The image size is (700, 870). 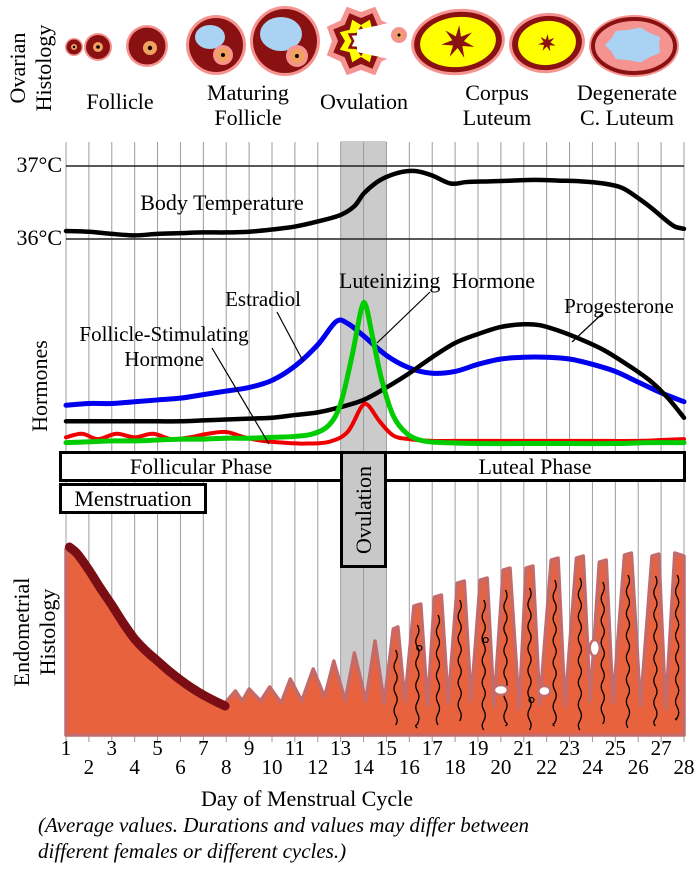 I want to click on day-tick-label: 4, so click(x=134, y=767).